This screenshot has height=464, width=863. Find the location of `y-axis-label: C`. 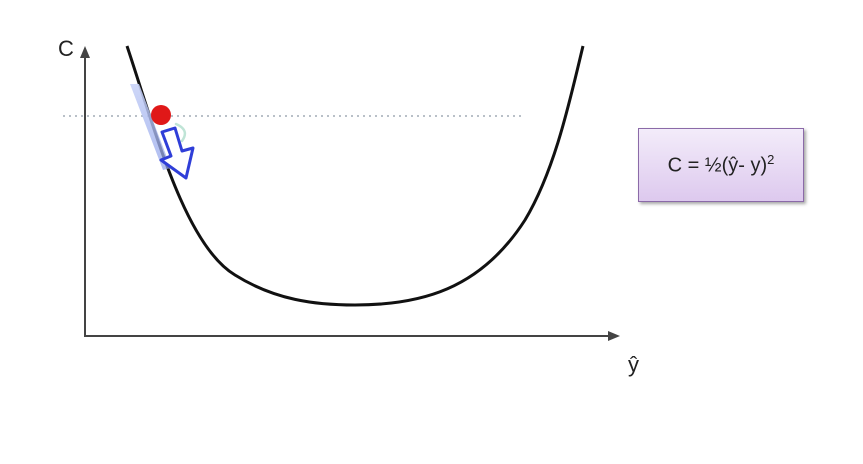

y-axis-label: C is located at coordinates (66, 48).